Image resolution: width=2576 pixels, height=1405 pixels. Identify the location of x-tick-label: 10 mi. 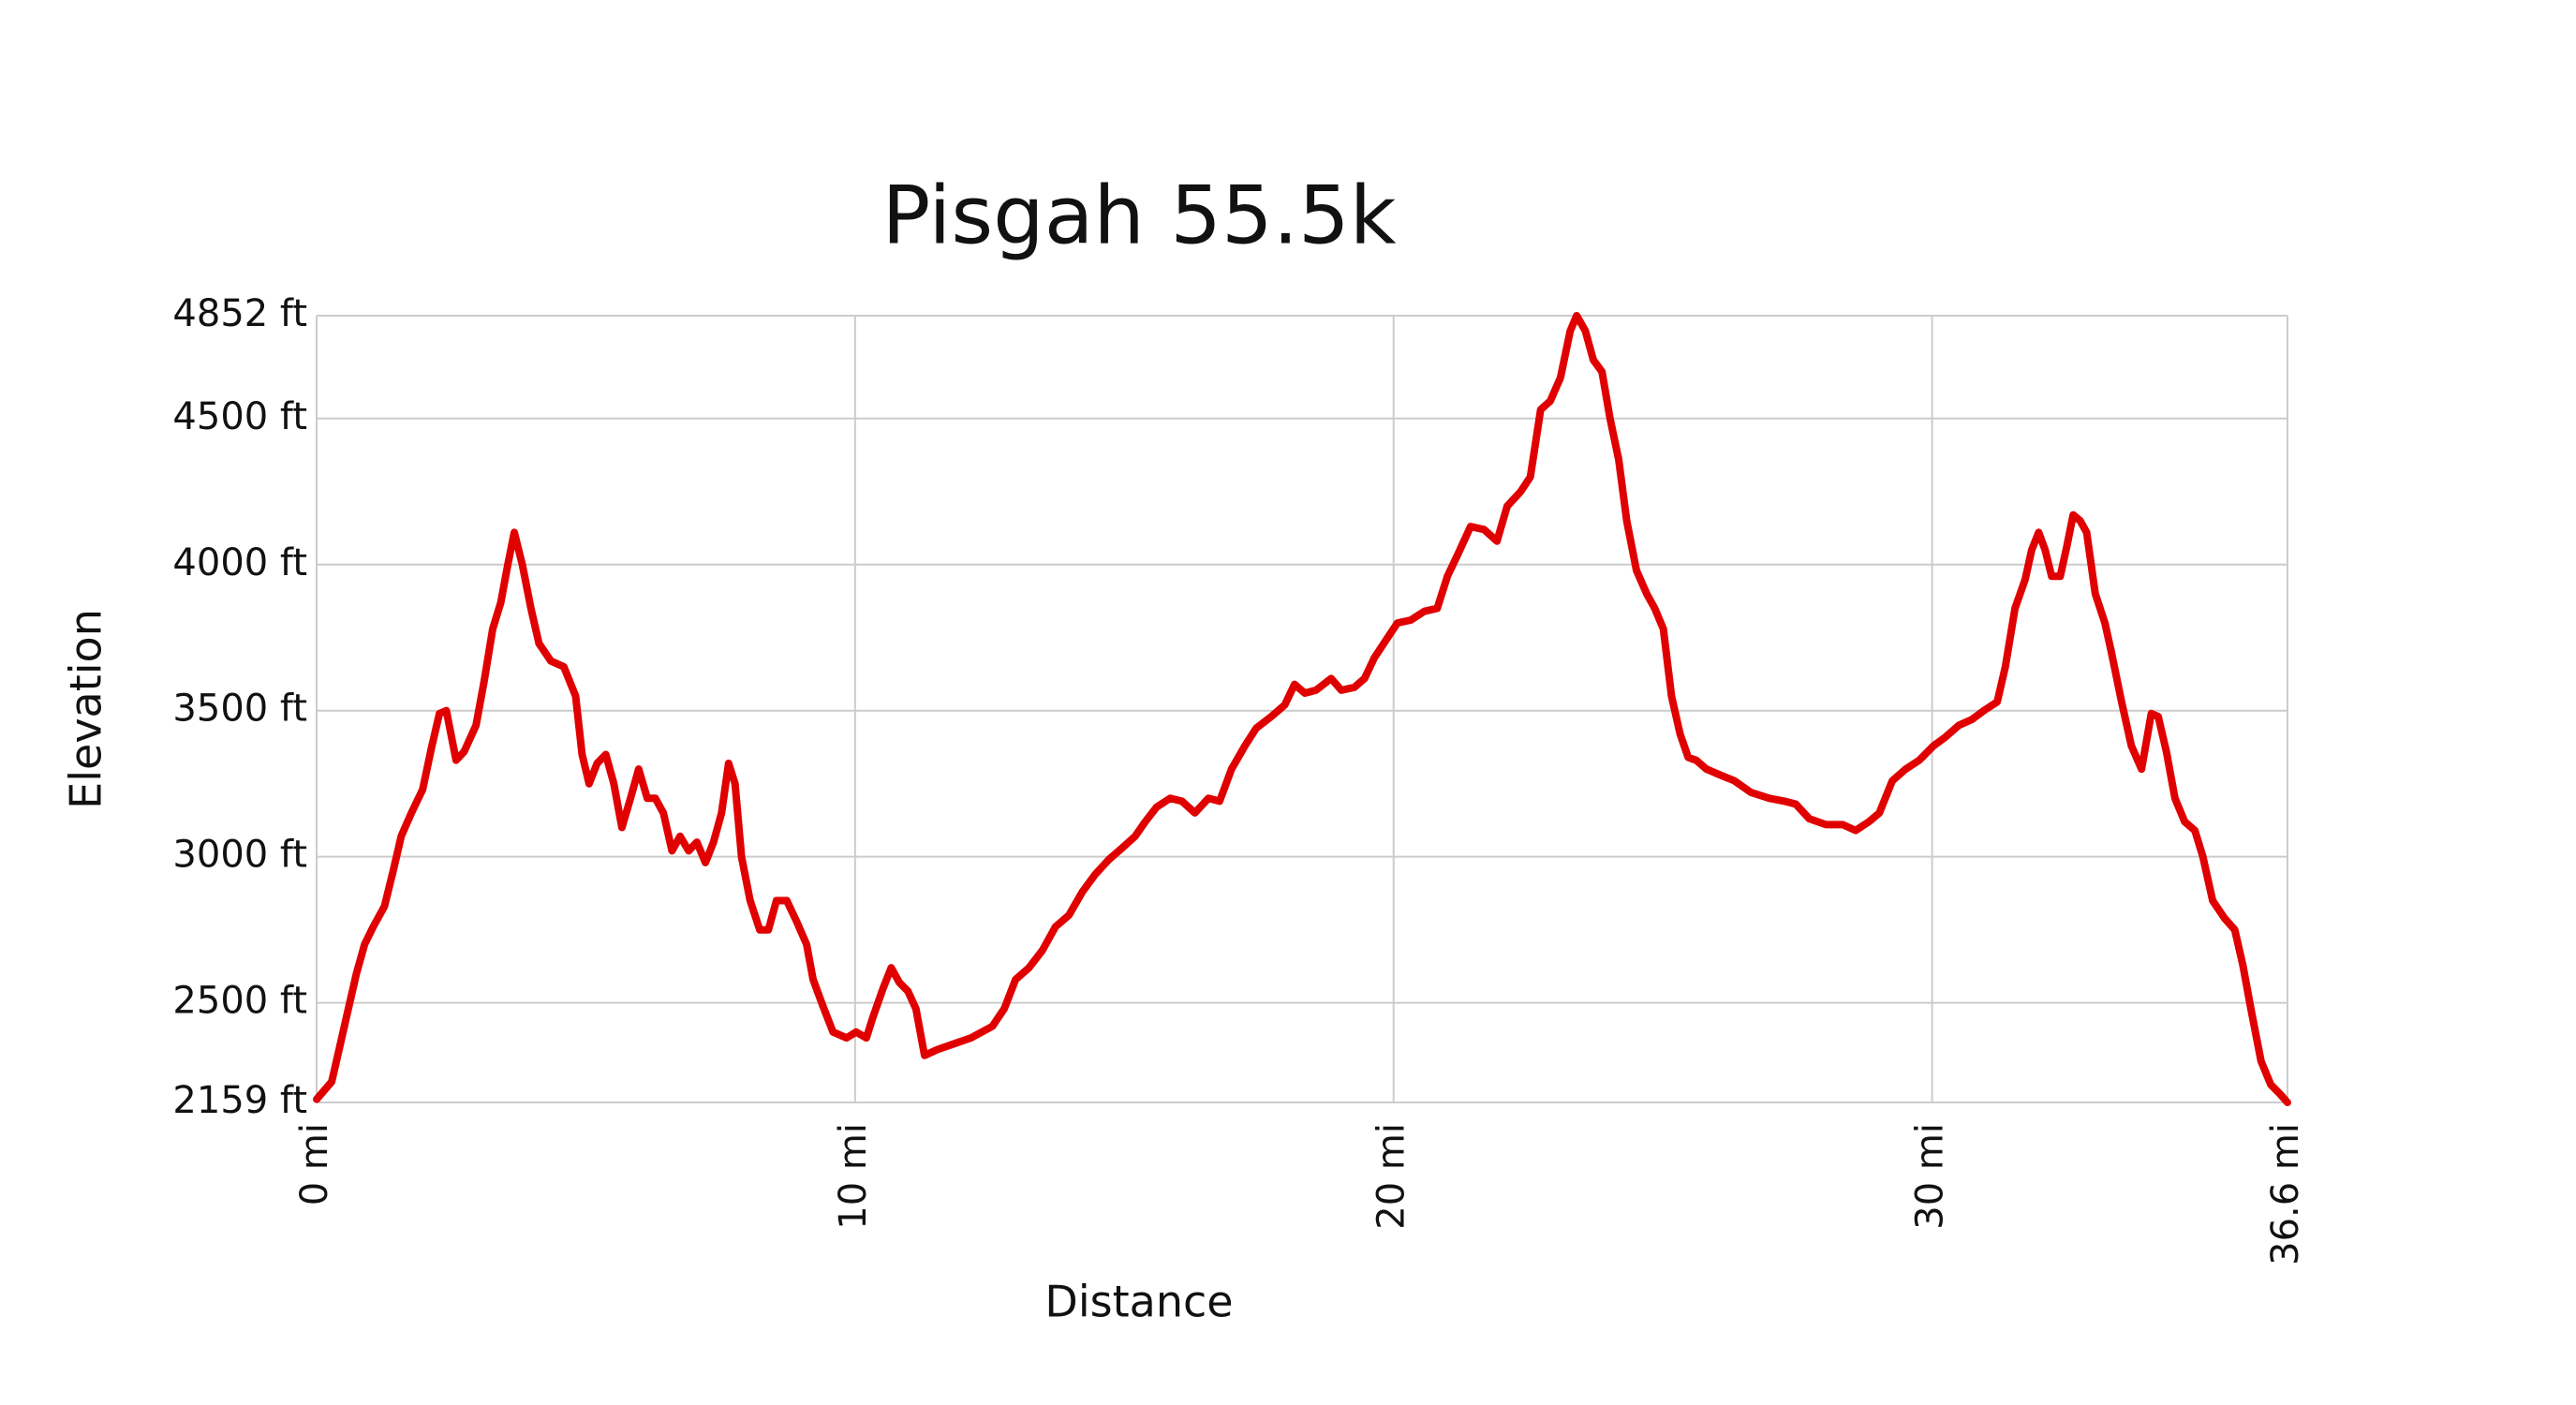
(853, 1176).